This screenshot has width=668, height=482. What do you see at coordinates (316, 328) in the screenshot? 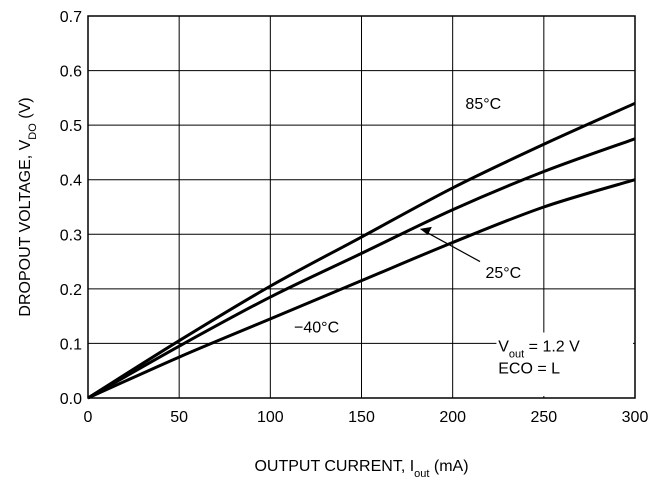
I see `series-label-minus40c: −40°C` at bounding box center [316, 328].